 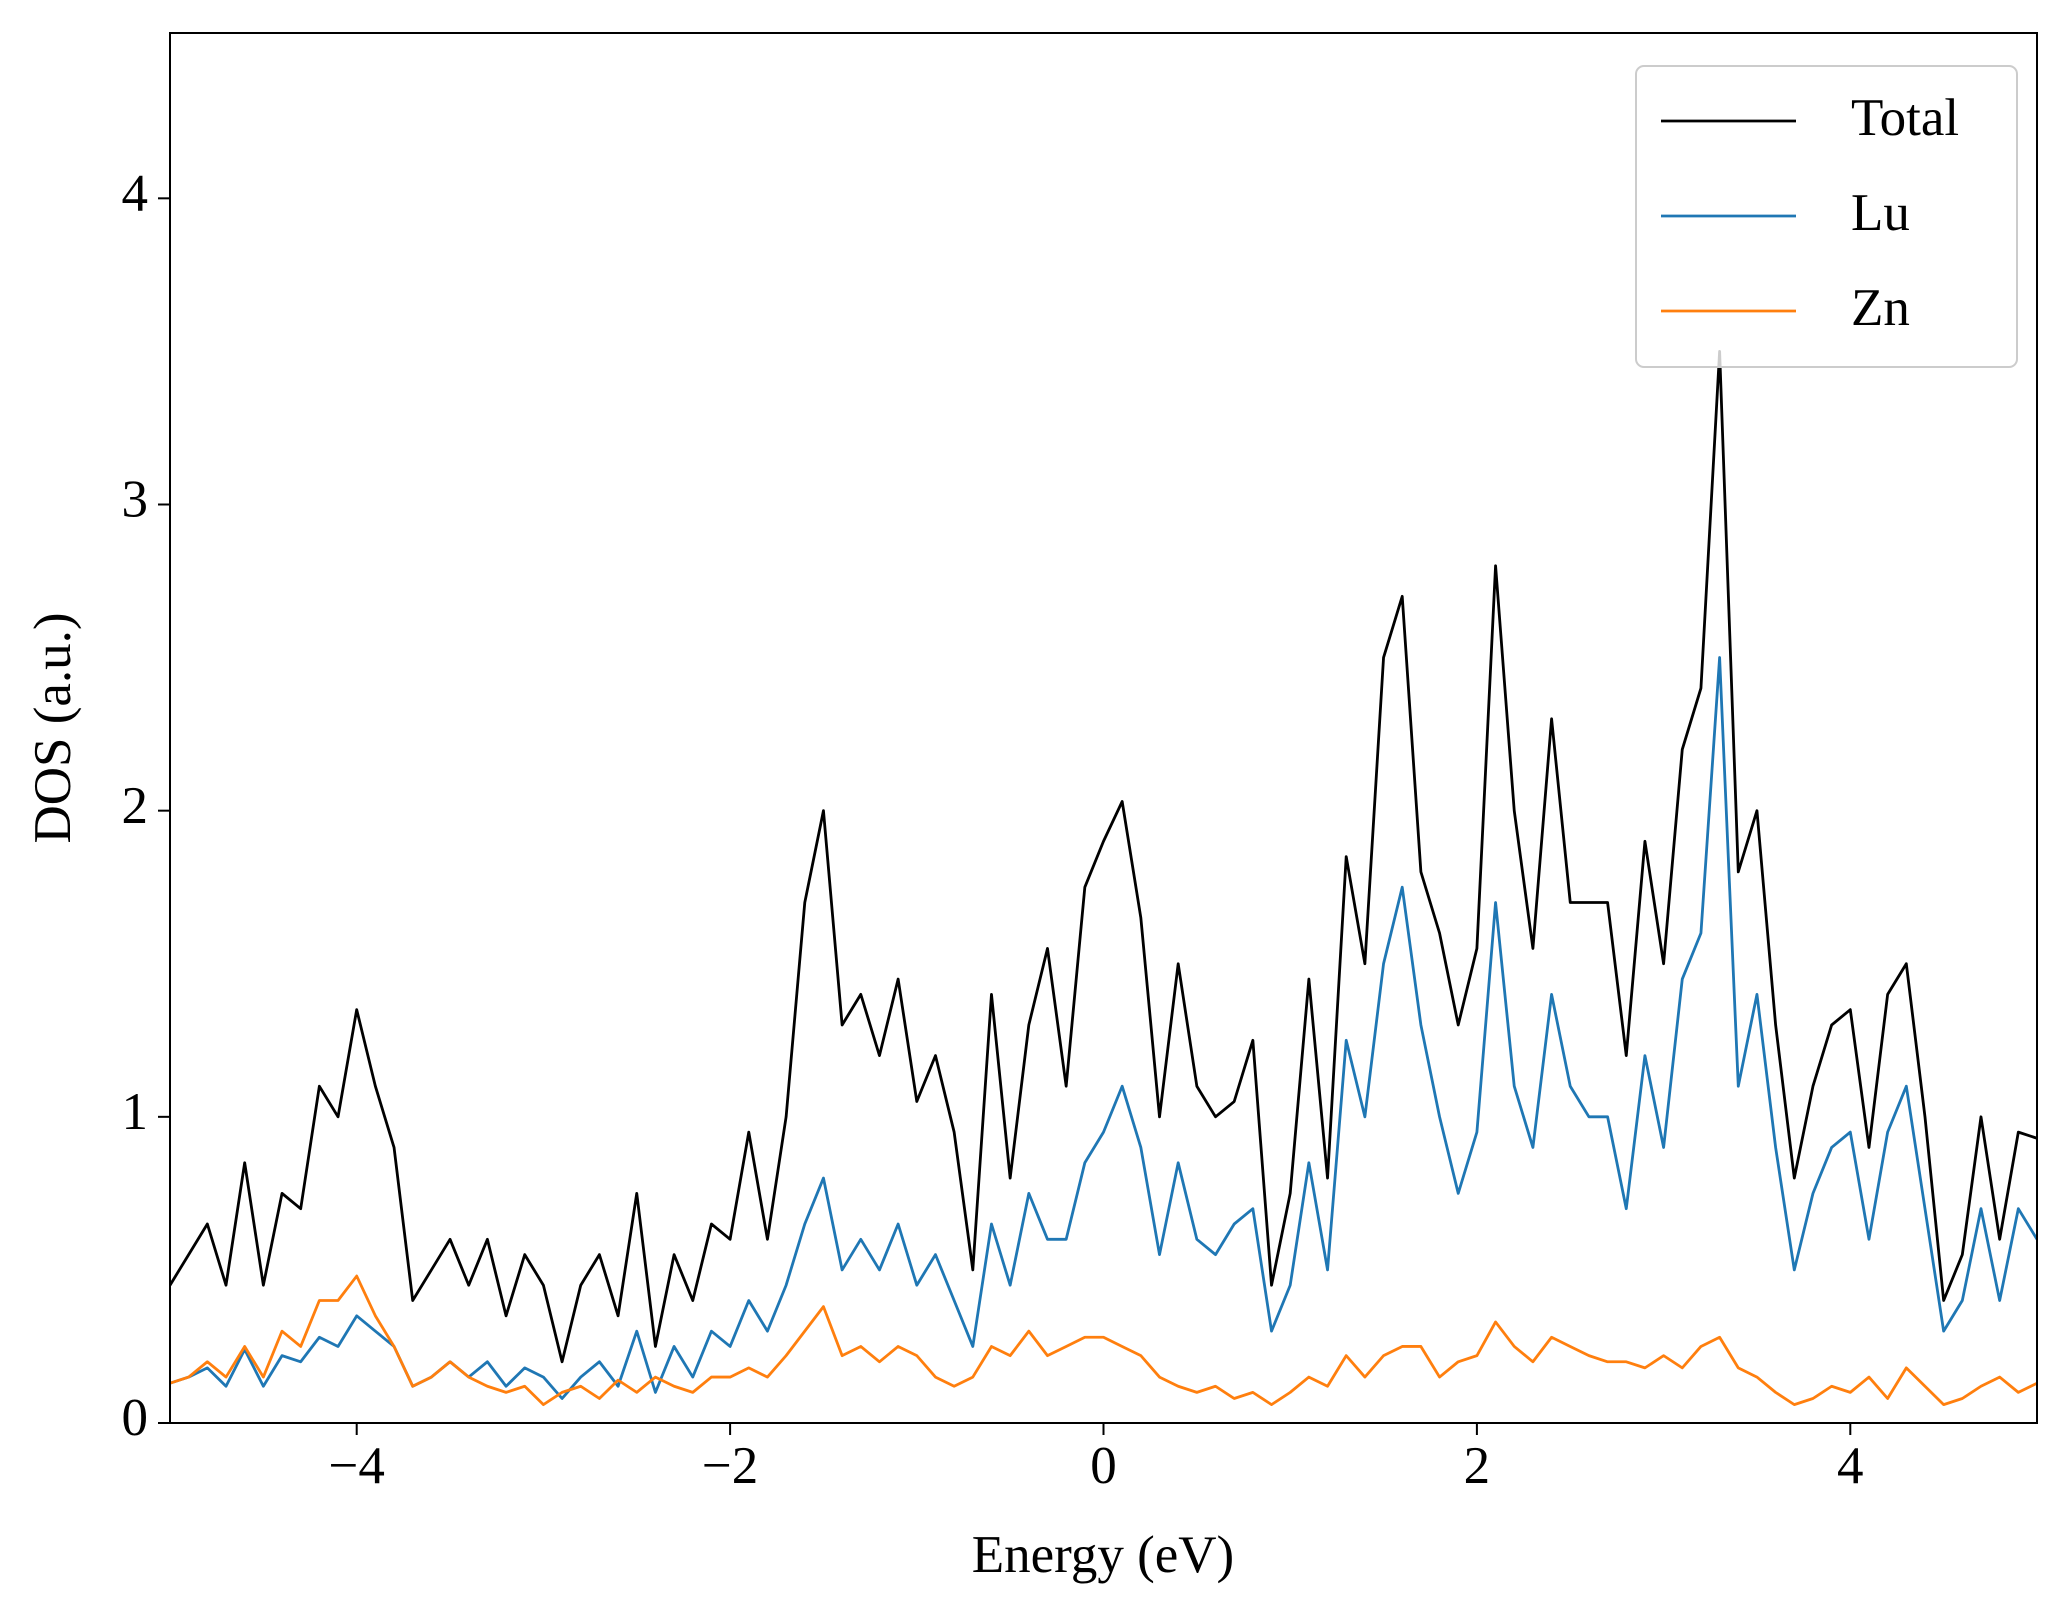 What do you see at coordinates (1103, 1340) in the screenshot?
I see `series-line` at bounding box center [1103, 1340].